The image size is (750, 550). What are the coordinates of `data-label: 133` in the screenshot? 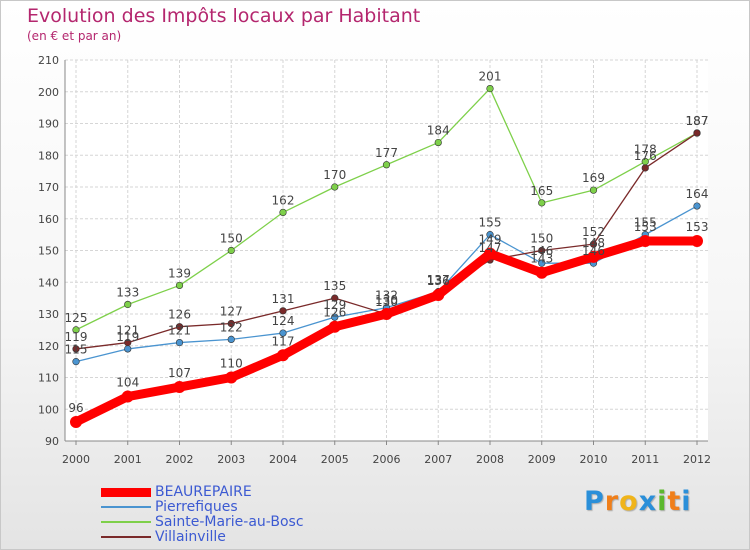 It's located at (127, 292).